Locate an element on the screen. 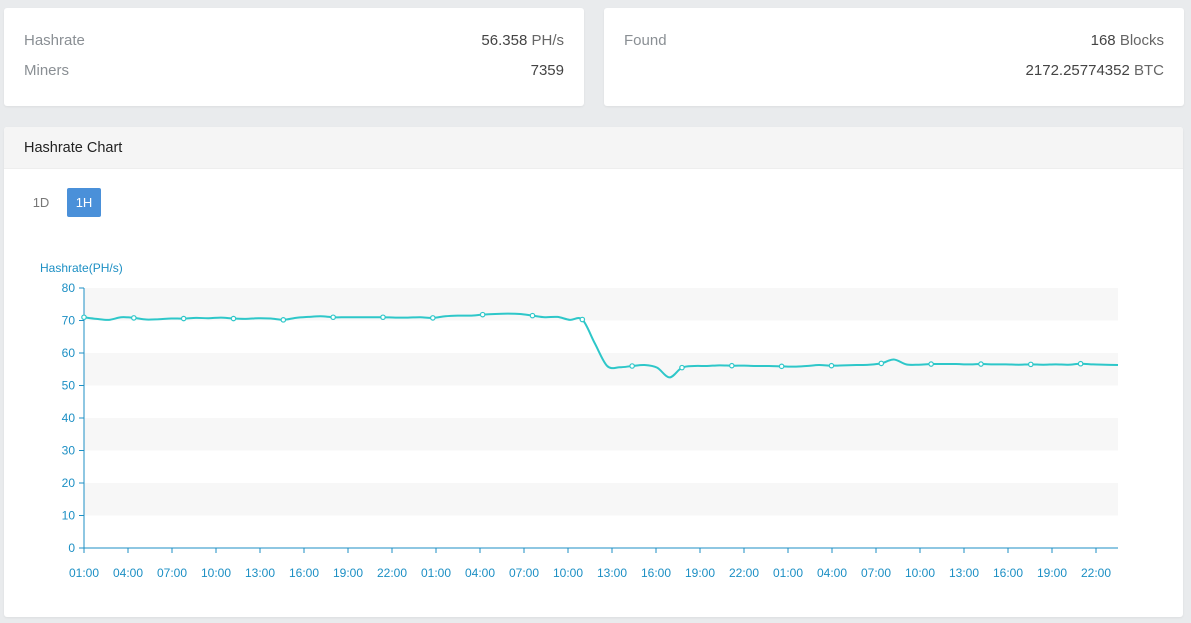  range-button-1h: 1H is located at coordinates (84, 202).